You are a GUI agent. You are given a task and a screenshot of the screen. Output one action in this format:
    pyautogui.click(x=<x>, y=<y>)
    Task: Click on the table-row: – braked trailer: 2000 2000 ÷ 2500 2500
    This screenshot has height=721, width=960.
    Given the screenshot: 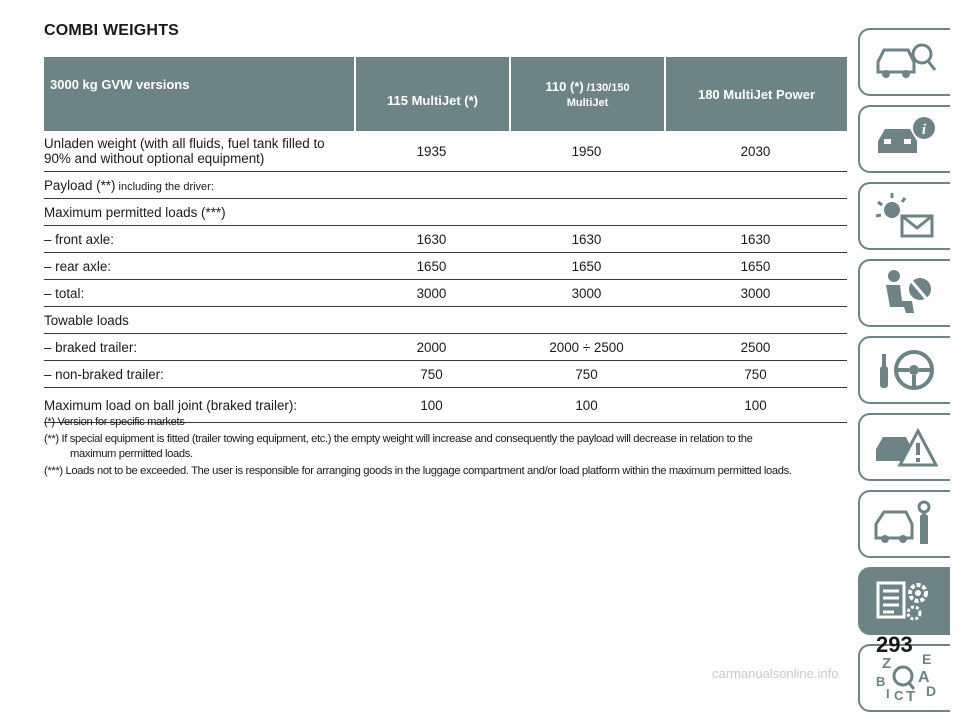 What is the action you would take?
    pyautogui.click(x=445, y=347)
    